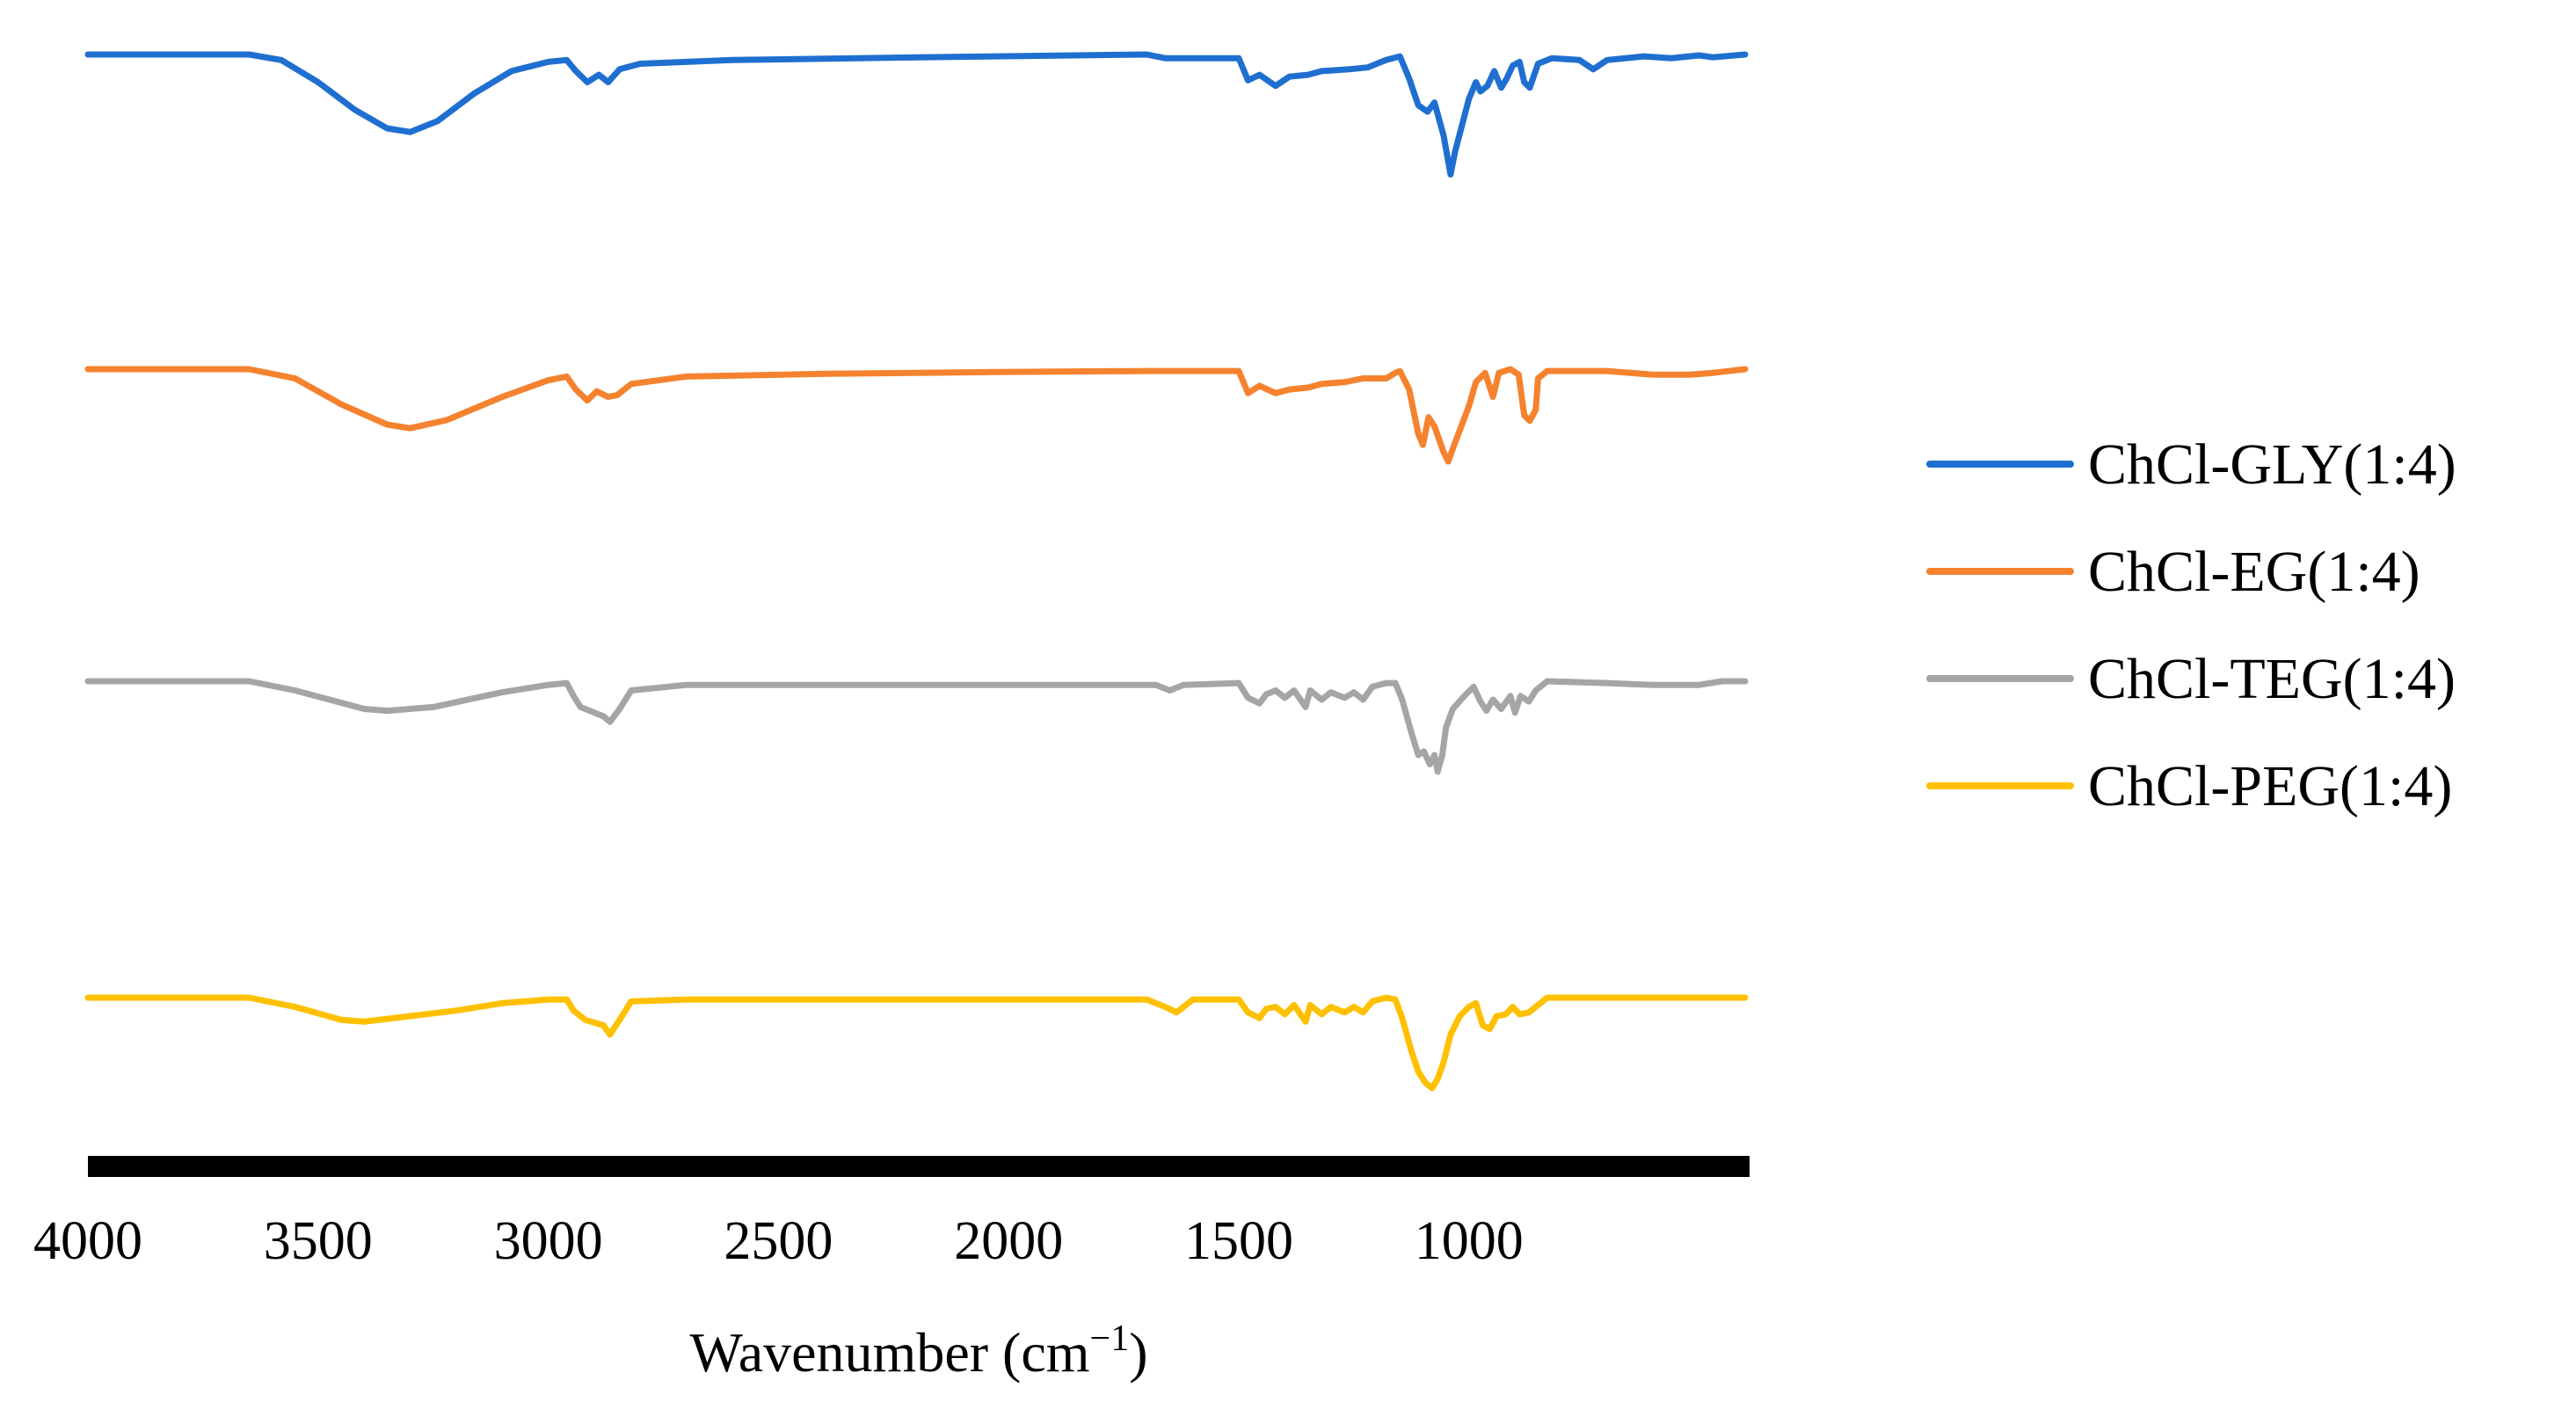 The height and width of the screenshot is (1402, 2576). What do you see at coordinates (2254, 572) in the screenshot?
I see `legend-label: ChCl-EG(1:4)` at bounding box center [2254, 572].